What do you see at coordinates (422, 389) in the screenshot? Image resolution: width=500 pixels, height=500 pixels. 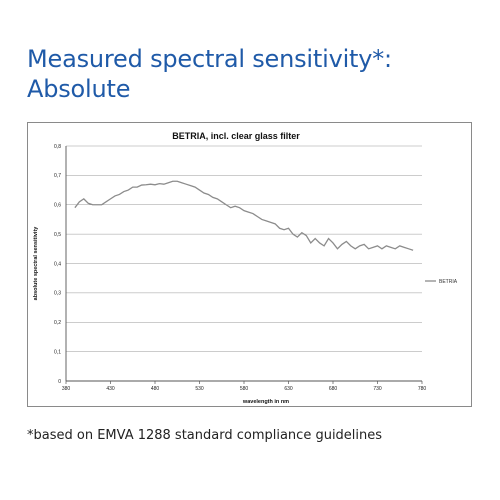 I see `x-tick-label: 780` at bounding box center [422, 389].